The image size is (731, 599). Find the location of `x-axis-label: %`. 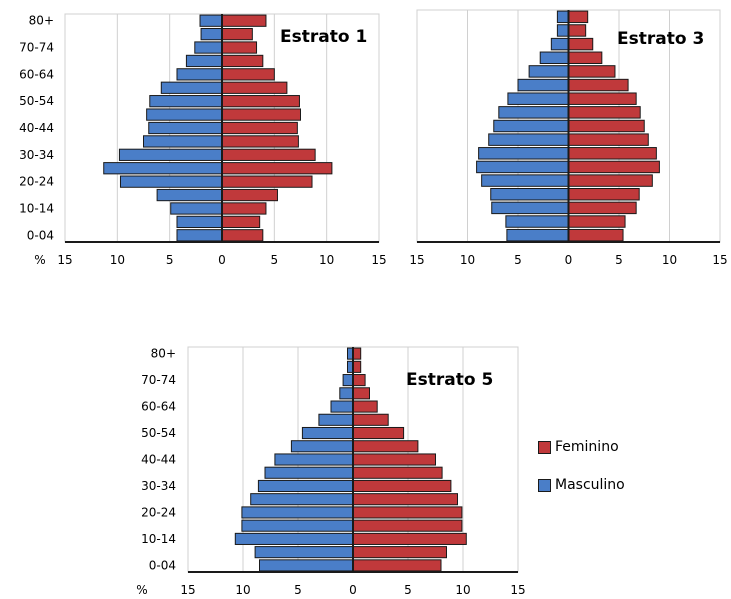

x-axis-label: % is located at coordinates (141, 590).